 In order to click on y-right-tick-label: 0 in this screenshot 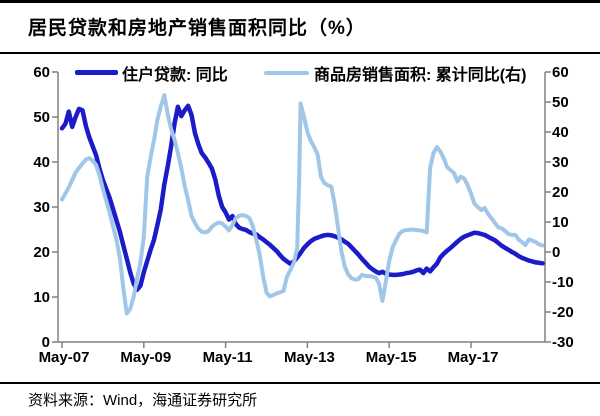, I will do `click(556, 252)`.